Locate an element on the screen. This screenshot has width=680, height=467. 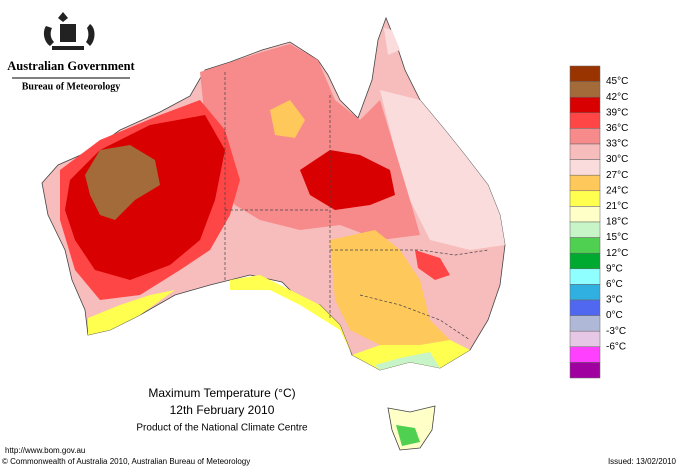
footer-url: http://www.bom.gov.au is located at coordinates (45, 450).